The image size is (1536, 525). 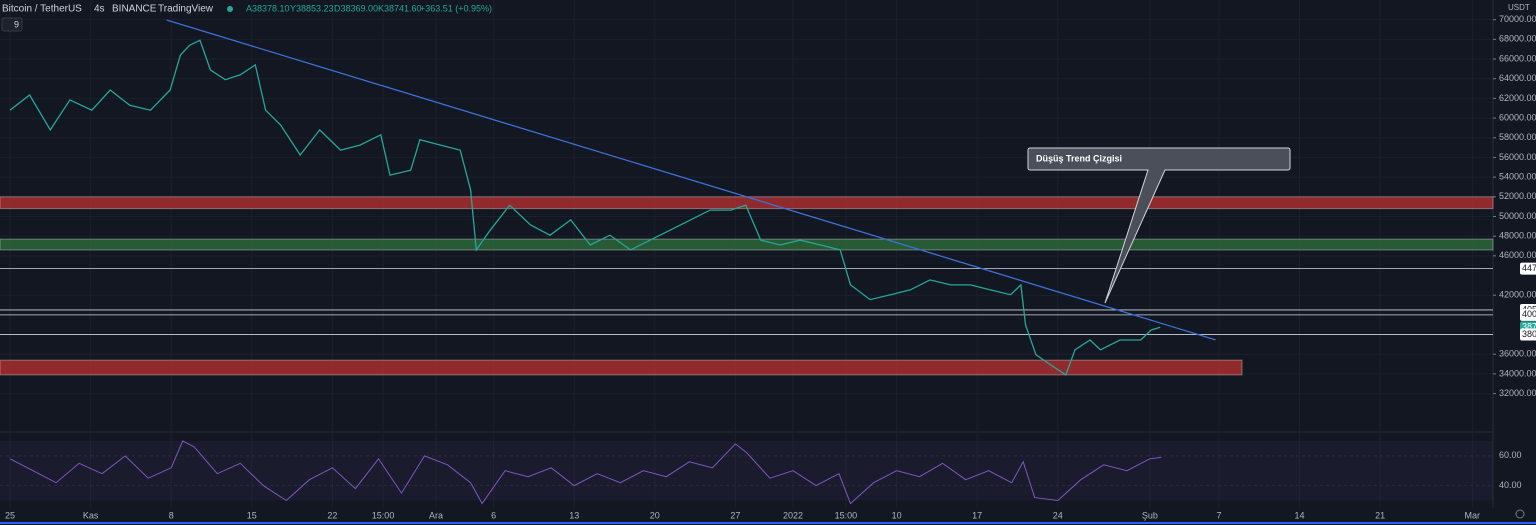 I want to click on close: K38741.60, so click(x=400, y=8).